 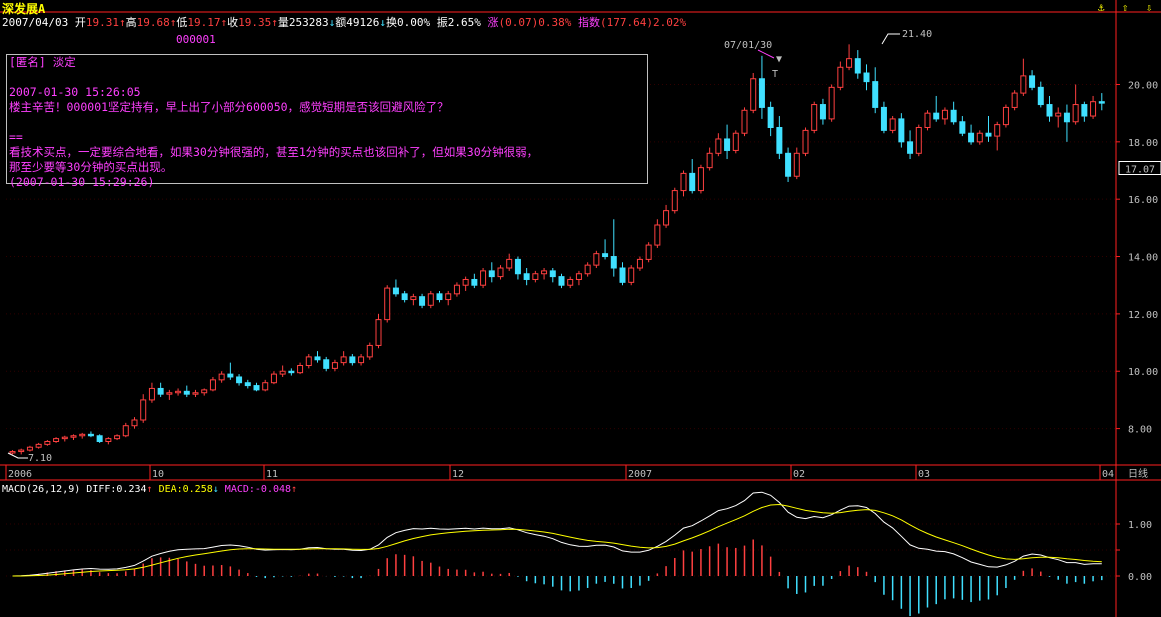 What do you see at coordinates (1149, 7) in the screenshot?
I see `down-icon: ⇩` at bounding box center [1149, 7].